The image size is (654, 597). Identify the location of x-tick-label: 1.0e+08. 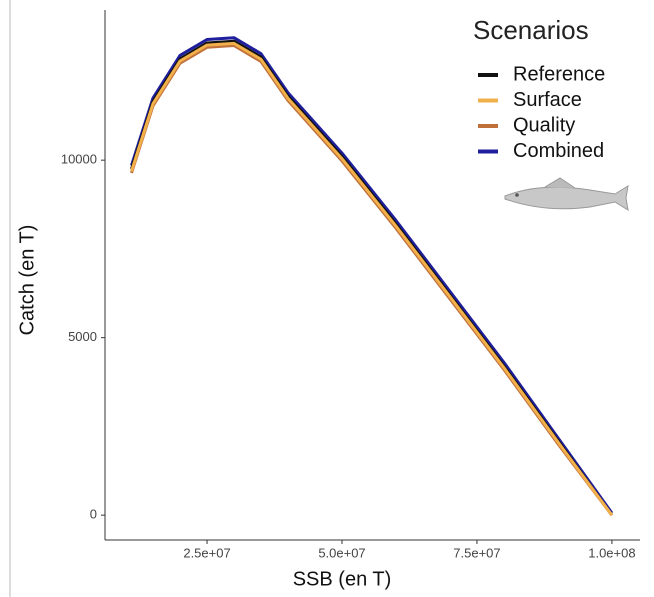
(611, 552).